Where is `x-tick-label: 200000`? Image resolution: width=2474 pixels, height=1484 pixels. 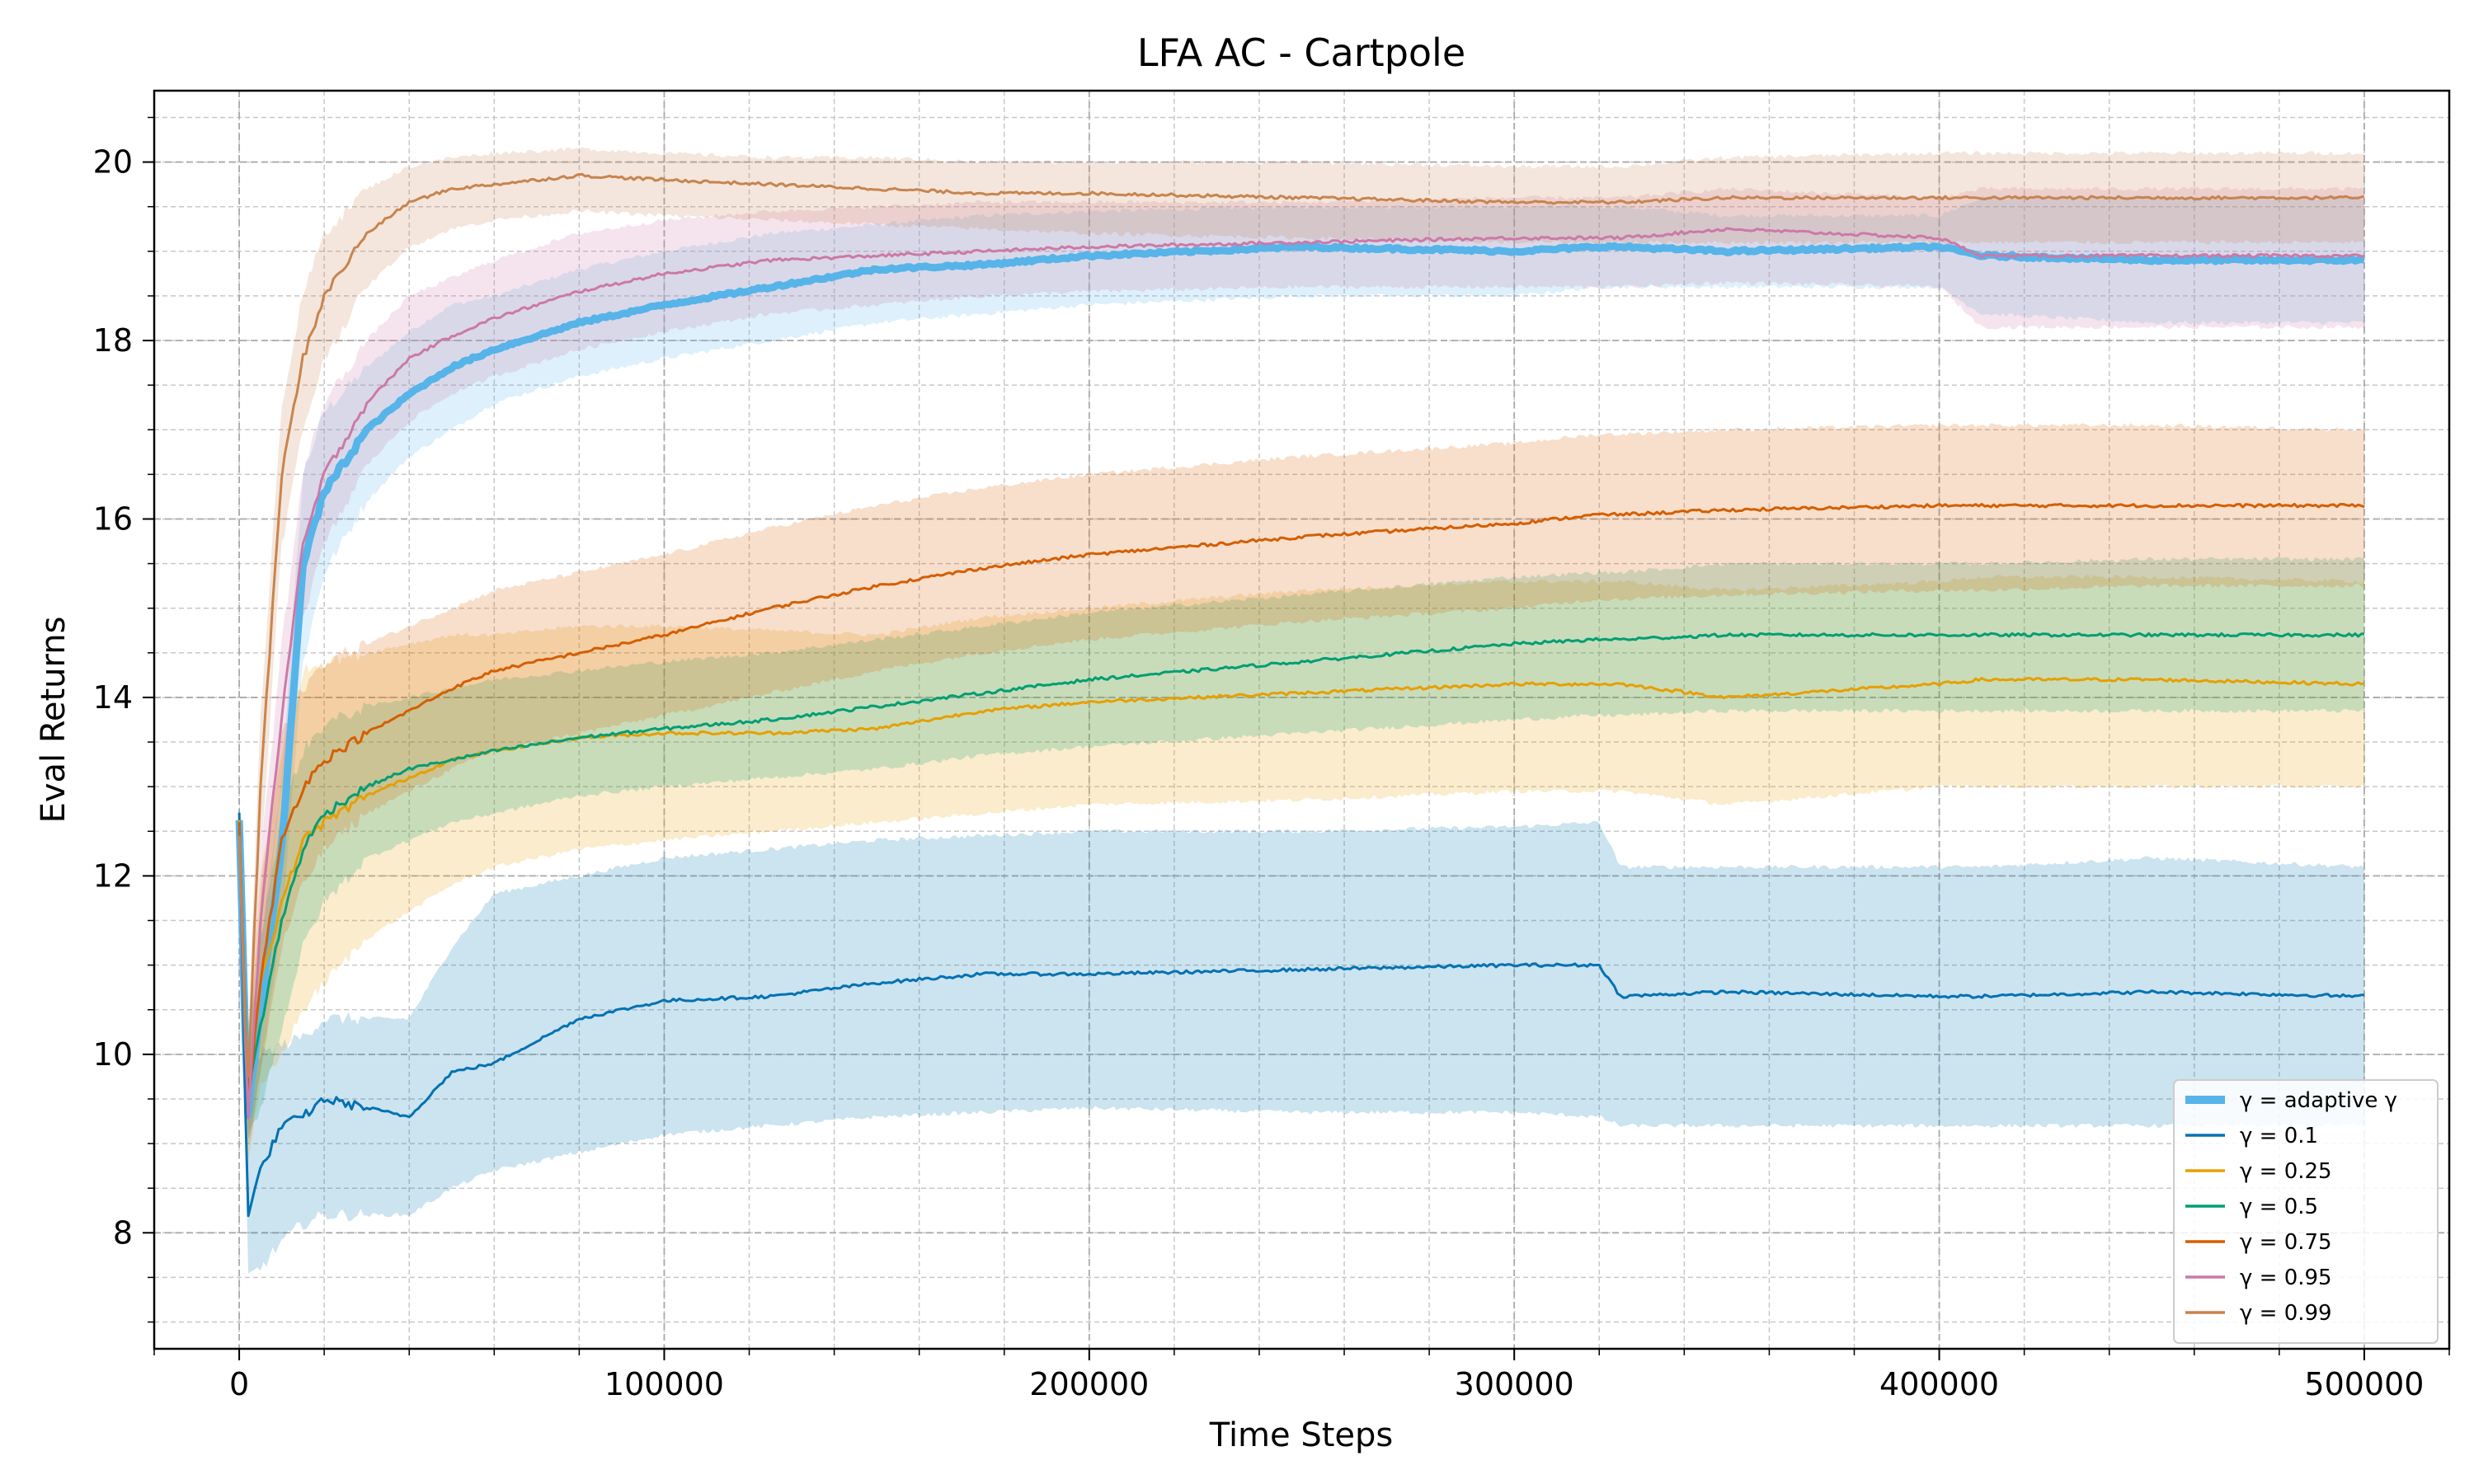
x-tick-label: 200000 is located at coordinates (1089, 1384).